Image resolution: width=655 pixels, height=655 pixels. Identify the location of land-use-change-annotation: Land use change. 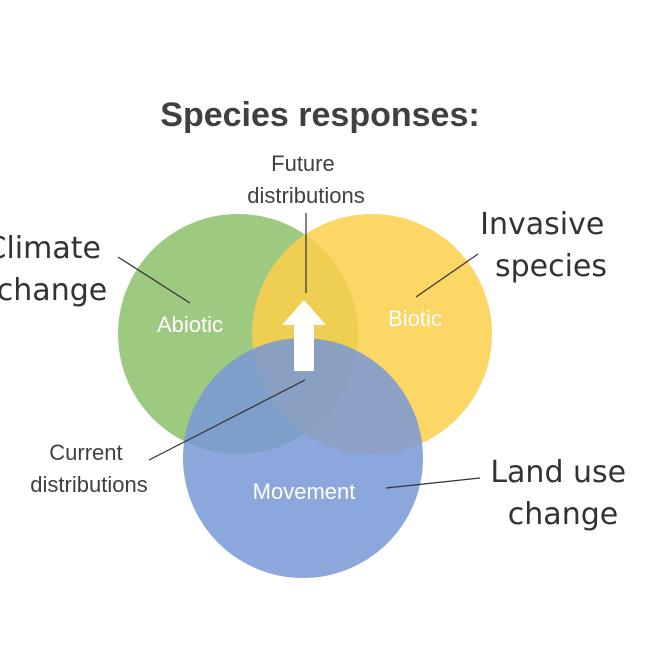
(562, 493).